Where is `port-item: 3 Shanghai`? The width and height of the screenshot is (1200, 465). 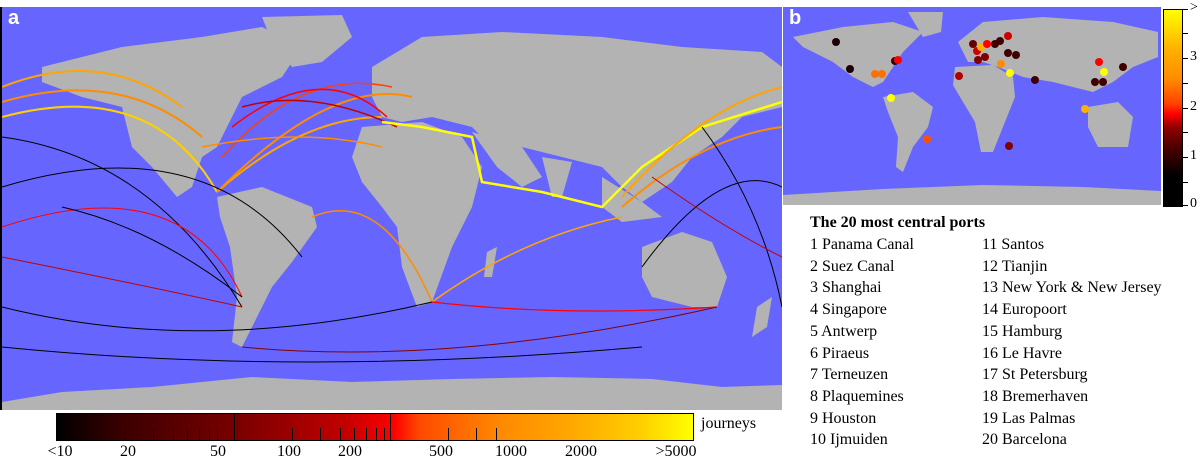 port-item: 3 Shanghai is located at coordinates (846, 288).